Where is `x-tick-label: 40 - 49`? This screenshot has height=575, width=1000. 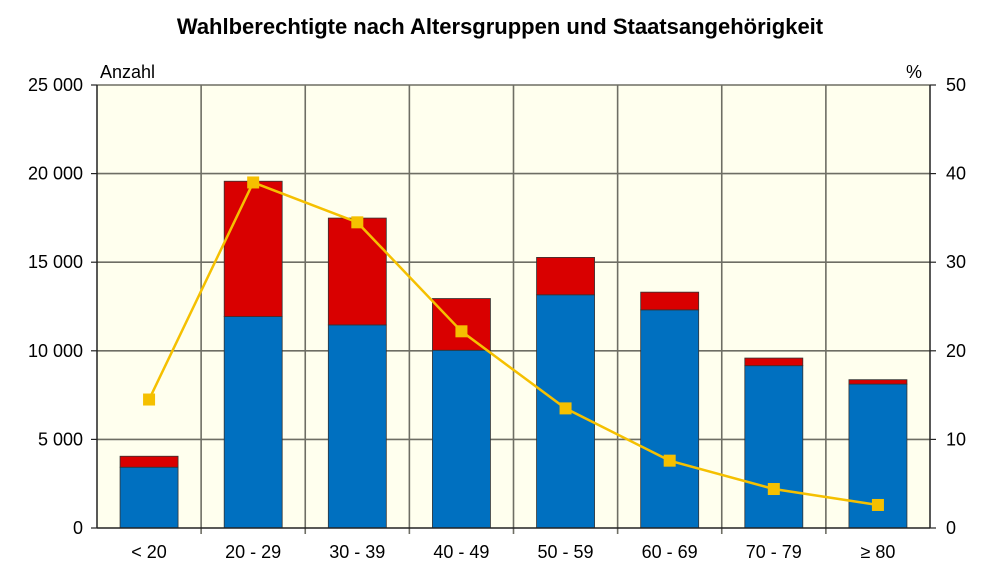 x-tick-label: 40 - 49 is located at coordinates (461, 552).